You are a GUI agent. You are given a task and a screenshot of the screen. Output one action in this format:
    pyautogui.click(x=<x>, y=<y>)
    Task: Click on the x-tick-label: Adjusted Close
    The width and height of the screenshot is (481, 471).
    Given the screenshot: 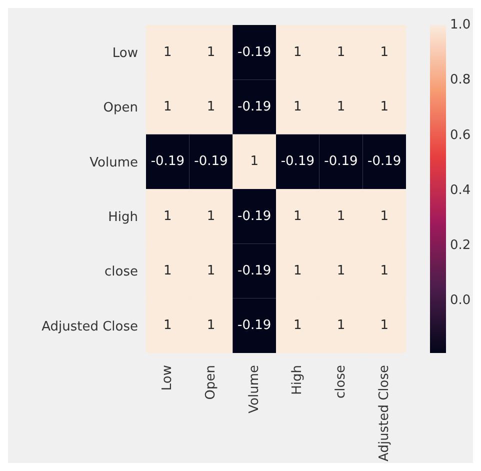 What is the action you would take?
    pyautogui.click(x=384, y=413)
    